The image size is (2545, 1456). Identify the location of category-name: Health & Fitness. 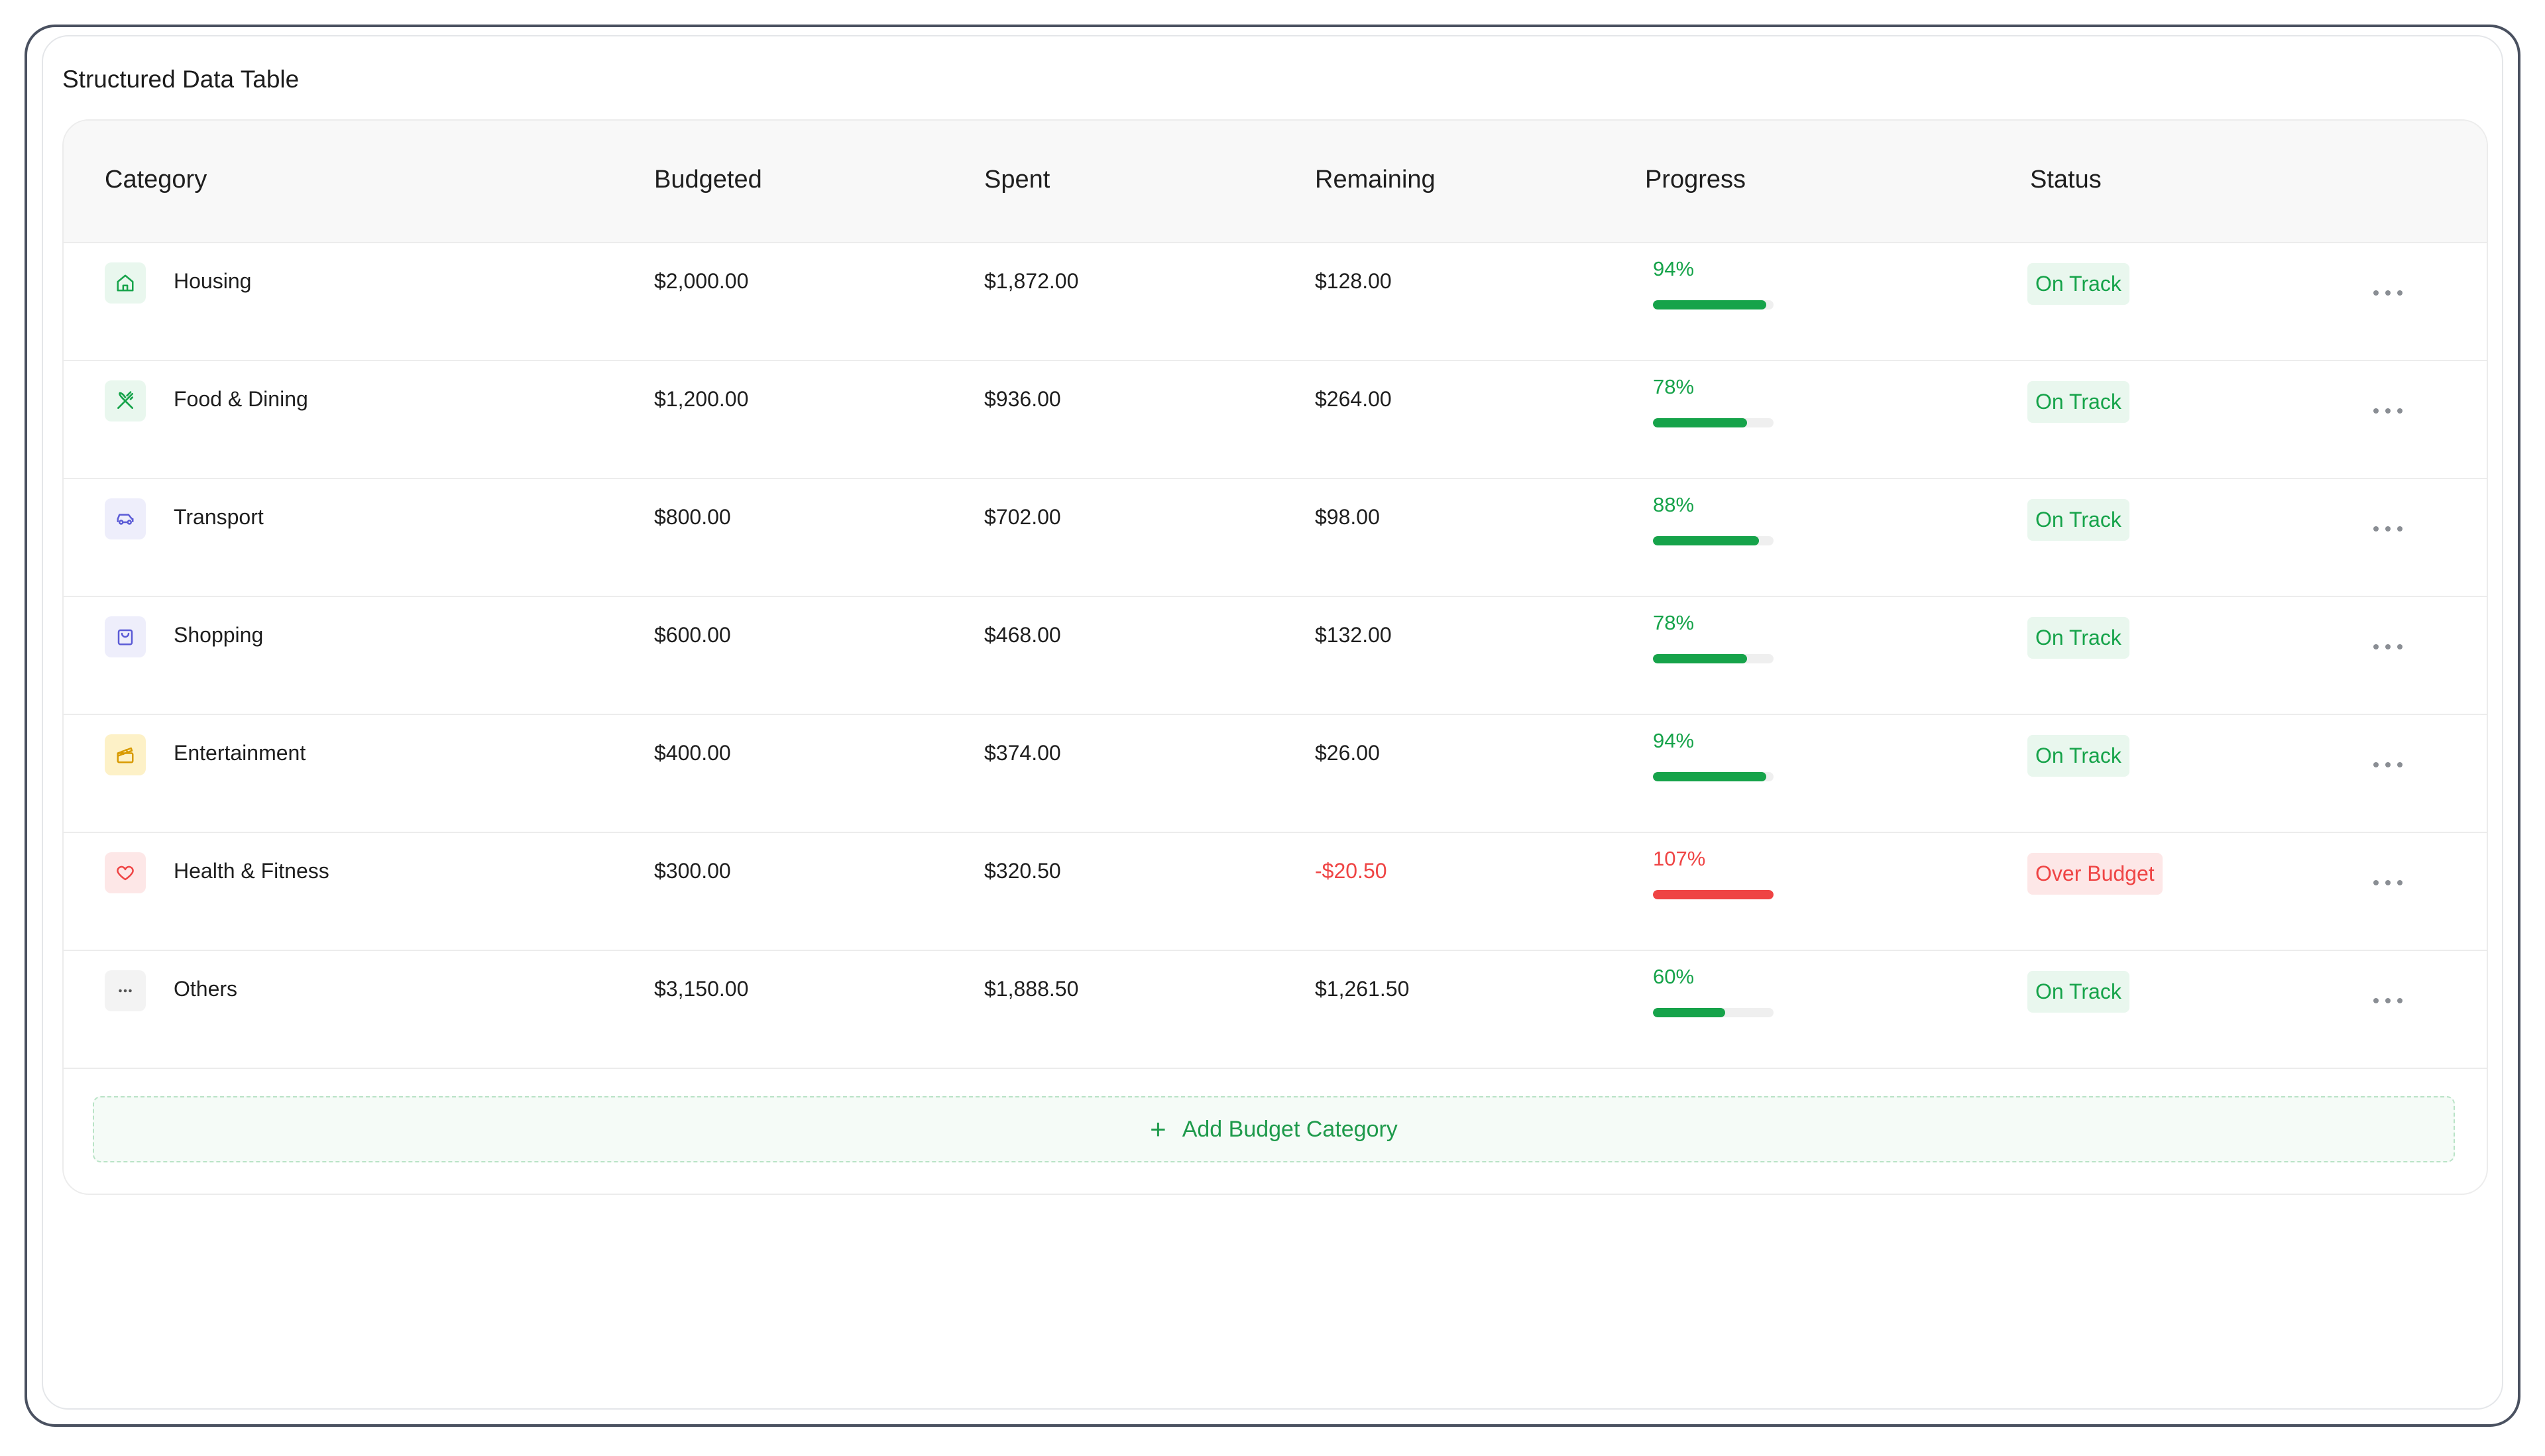
(251, 871).